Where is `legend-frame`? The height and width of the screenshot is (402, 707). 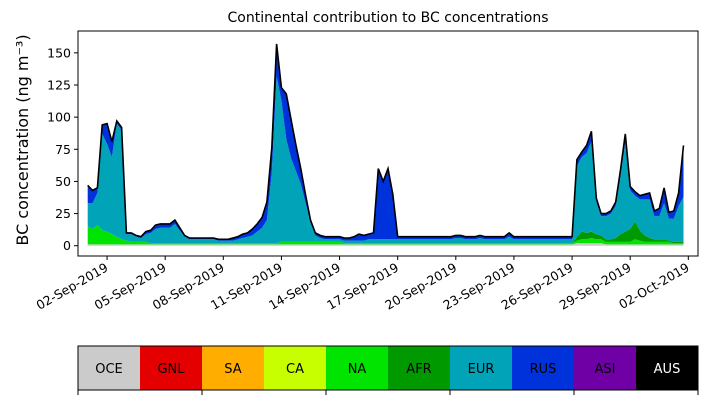
legend-frame is located at coordinates (388, 368).